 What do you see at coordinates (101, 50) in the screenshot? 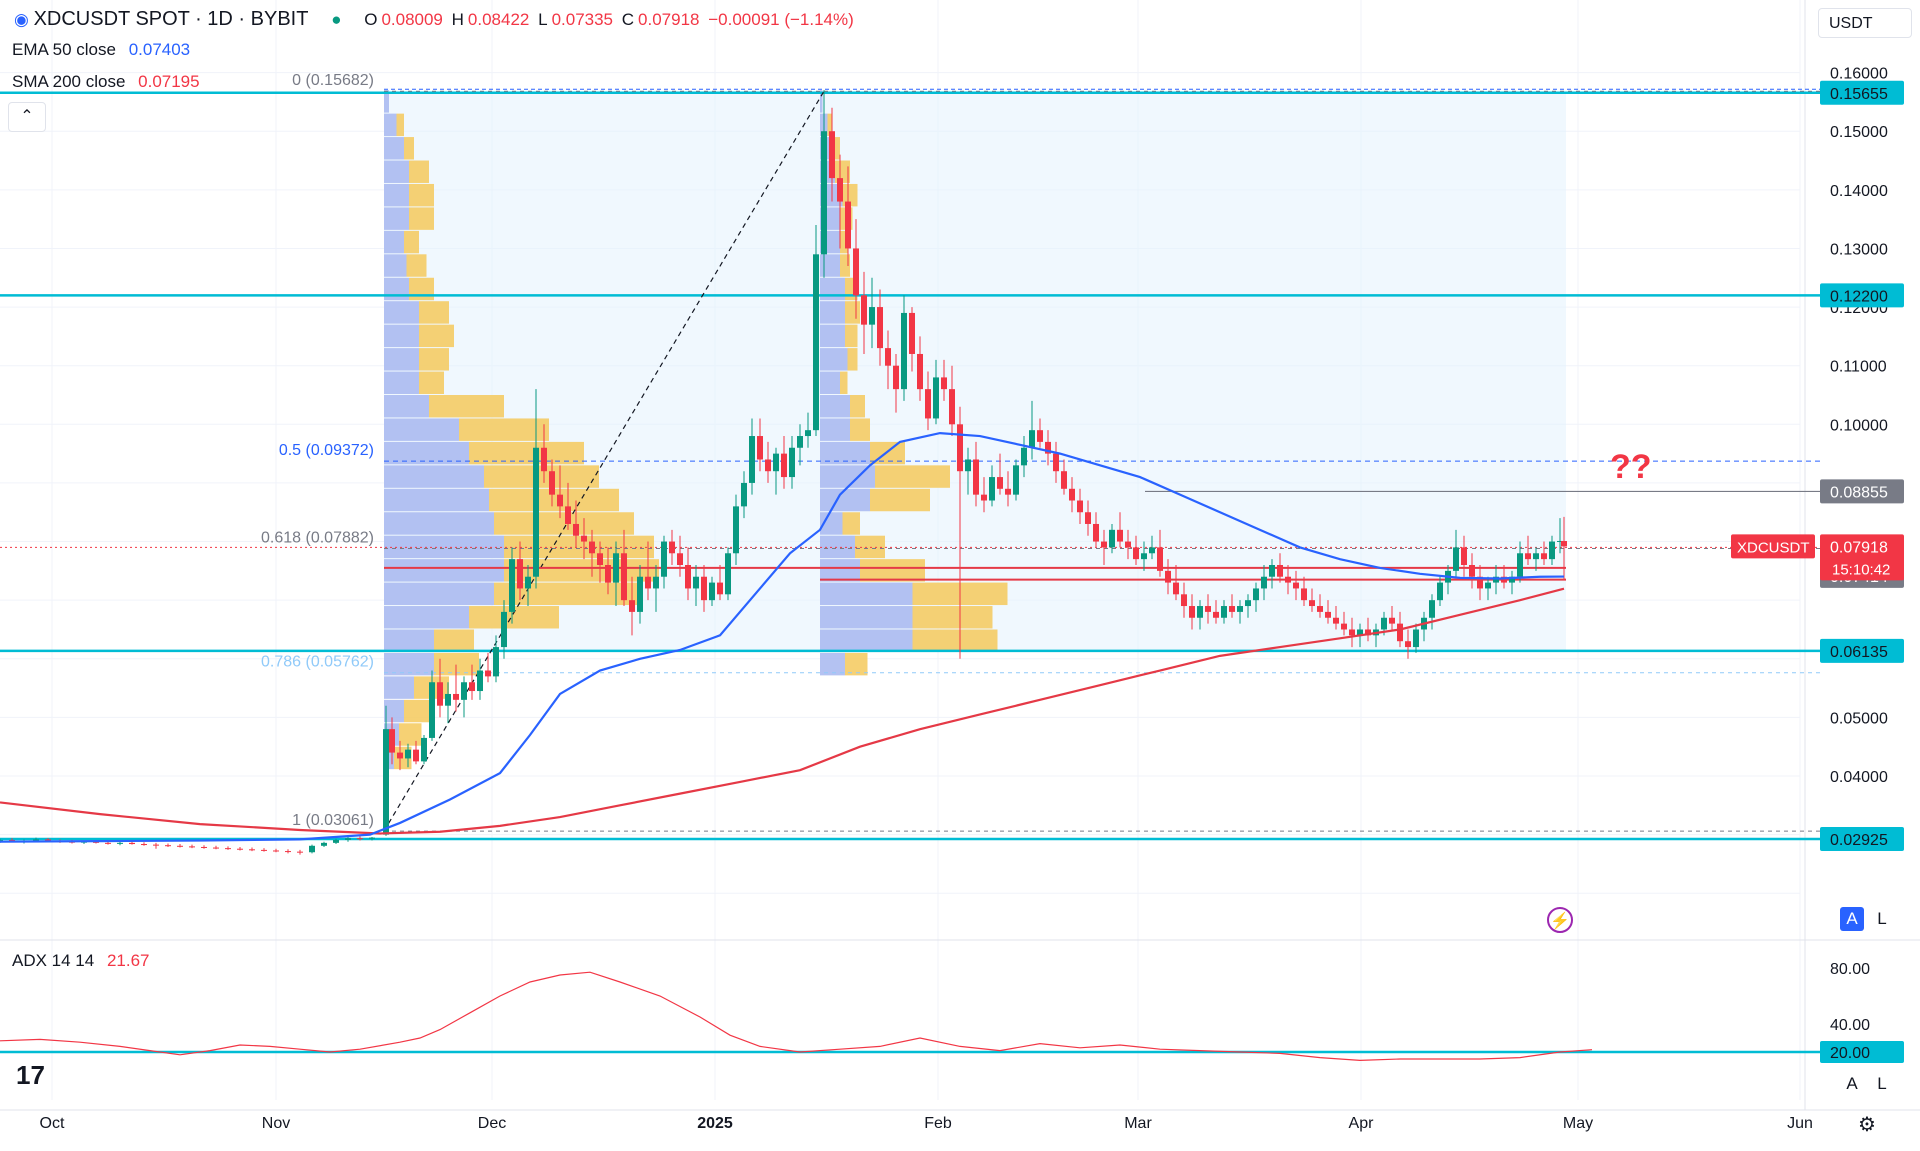
I see `ema-legend: EMA 50 close 0.07403` at bounding box center [101, 50].